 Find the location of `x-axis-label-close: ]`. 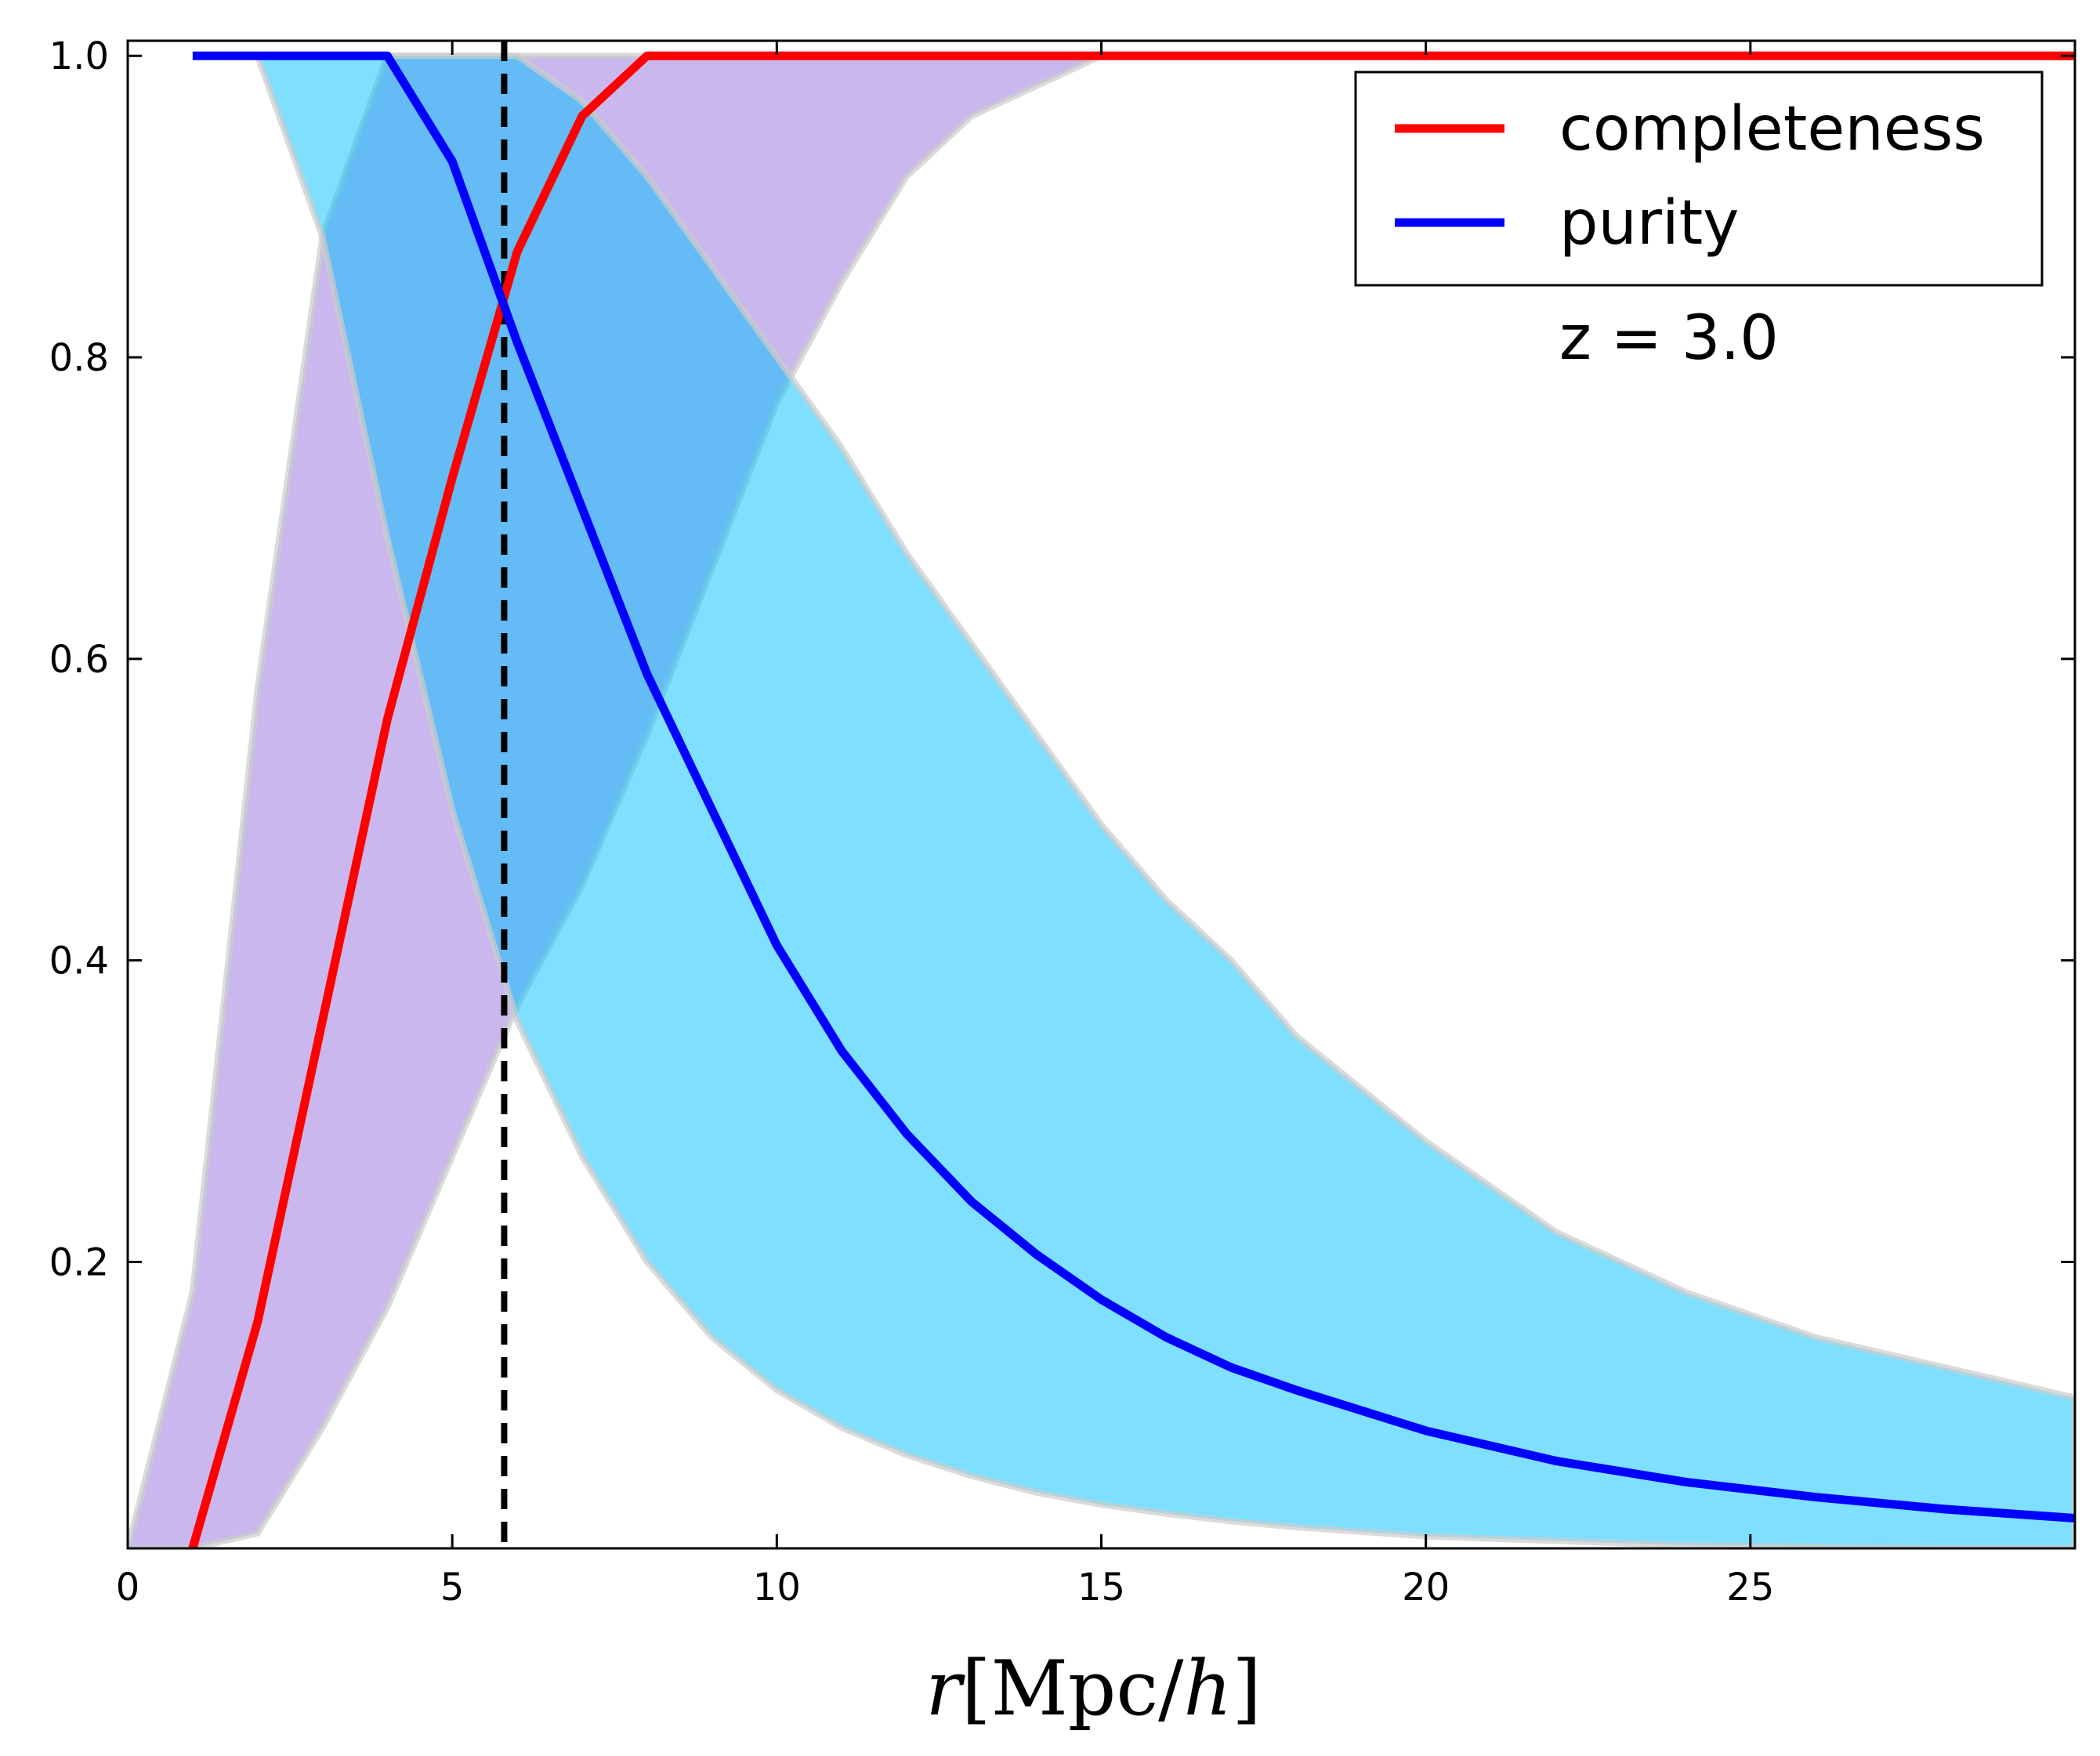

x-axis-label-close: ] is located at coordinates (1246, 1688).